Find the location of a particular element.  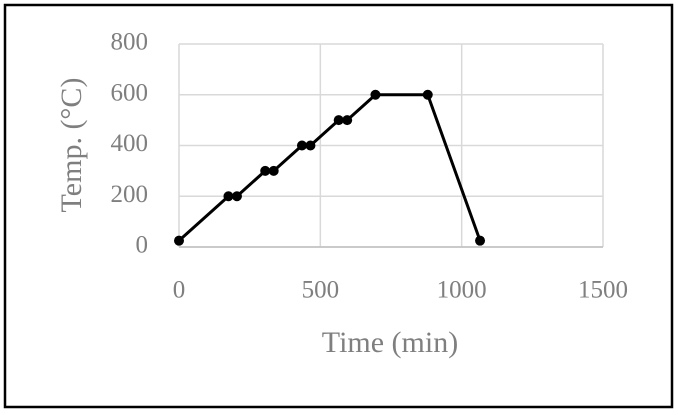

y-tick-label: 200 is located at coordinates (130, 194).